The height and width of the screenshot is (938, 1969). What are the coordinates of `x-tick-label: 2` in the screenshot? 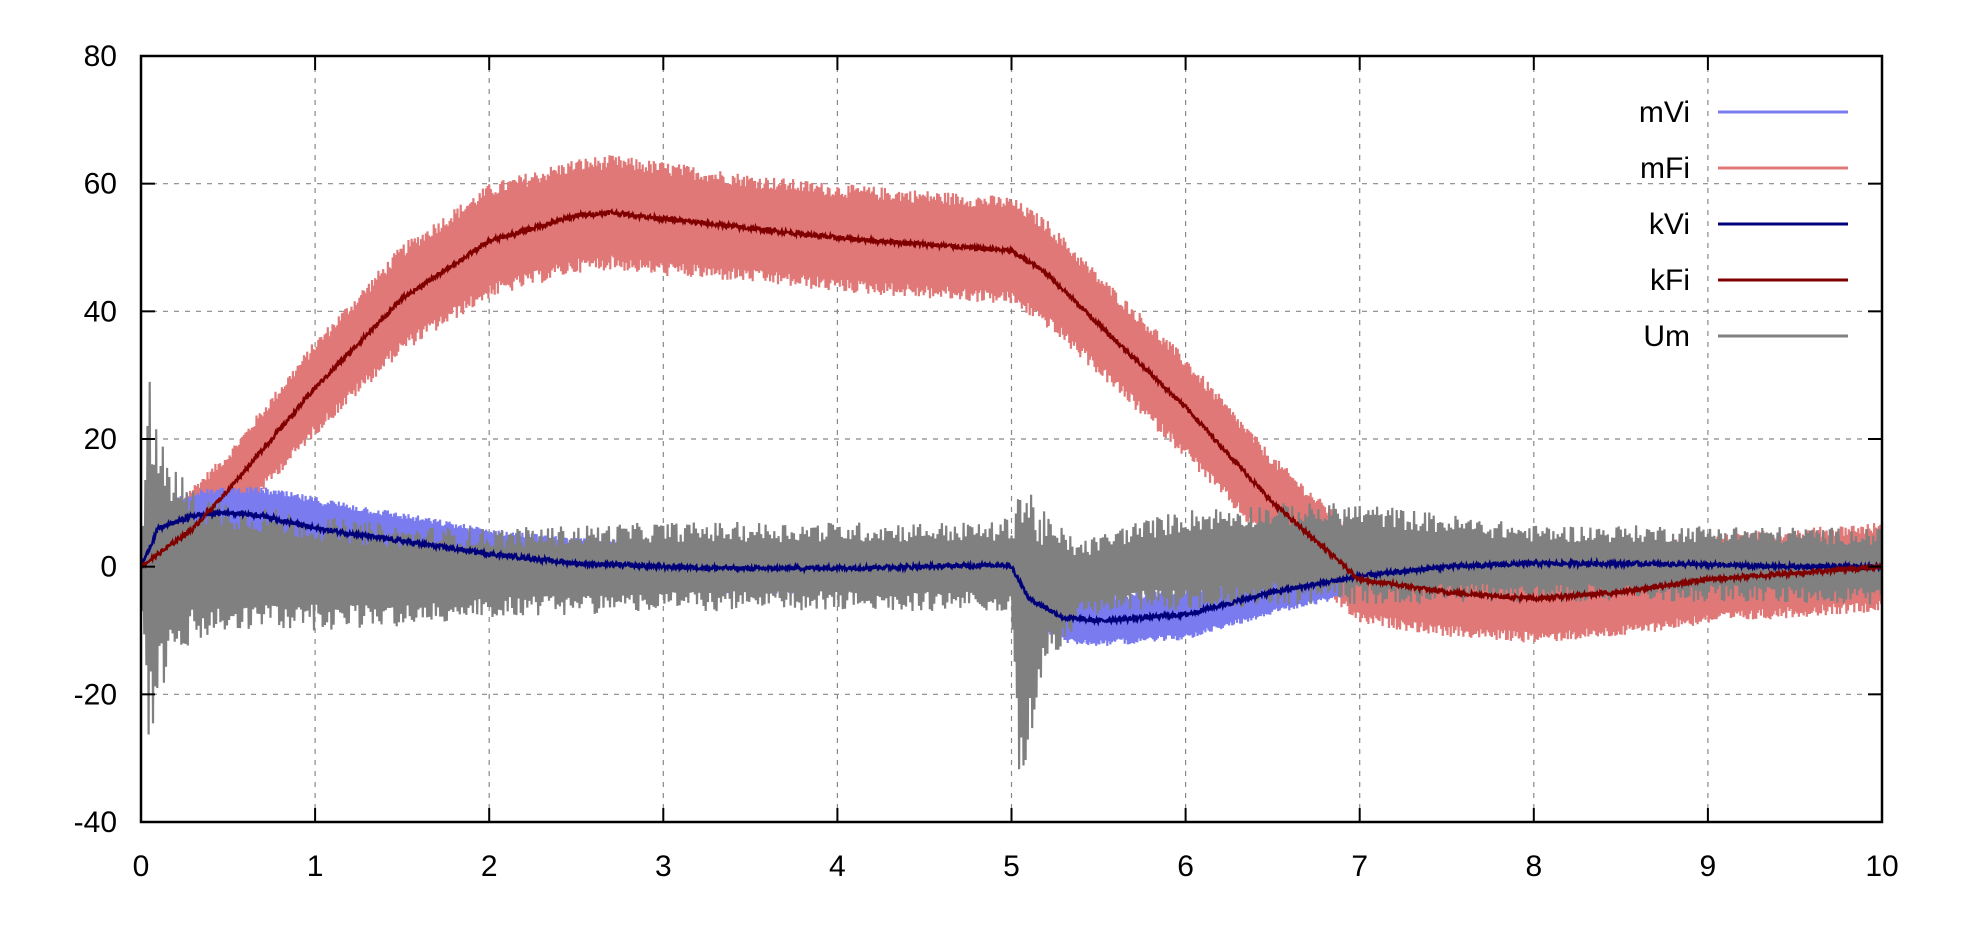 It's located at (489, 866).